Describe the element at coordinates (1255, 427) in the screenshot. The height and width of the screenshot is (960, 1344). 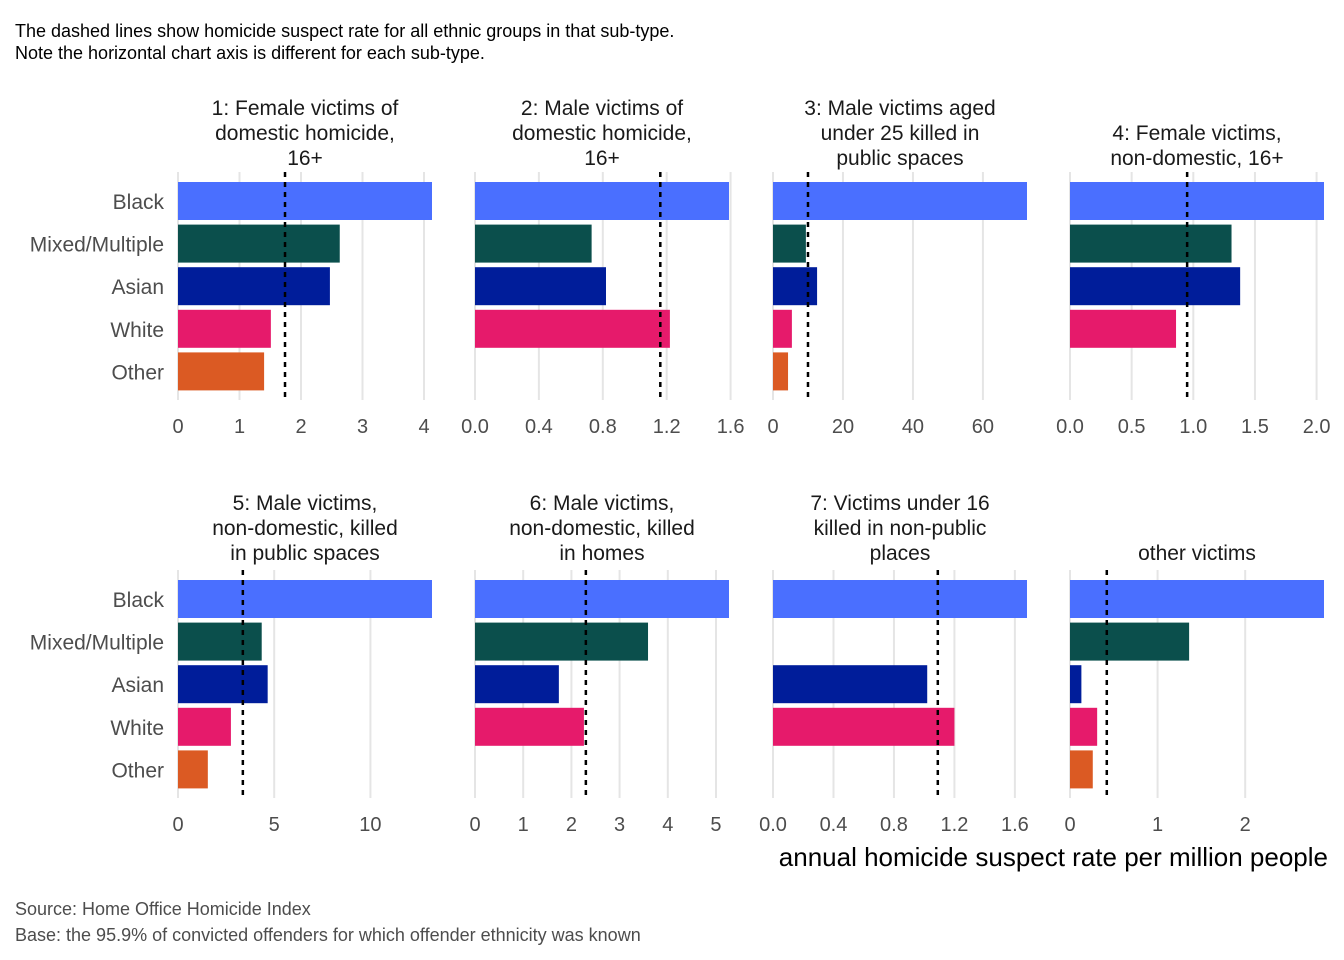
I see `x-tick-label: 1.5` at that location.